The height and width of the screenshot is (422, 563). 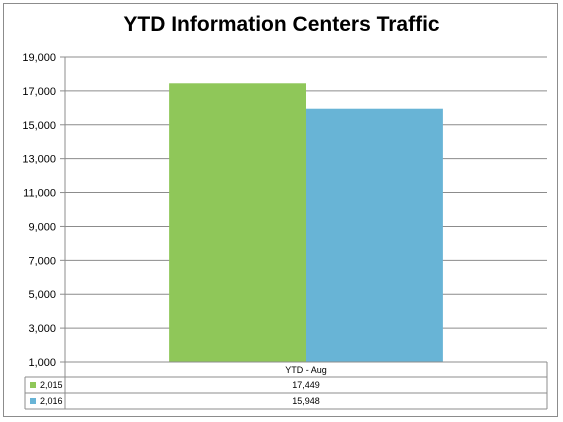 What do you see at coordinates (306, 385) in the screenshot?
I see `data-label: 17,449` at bounding box center [306, 385].